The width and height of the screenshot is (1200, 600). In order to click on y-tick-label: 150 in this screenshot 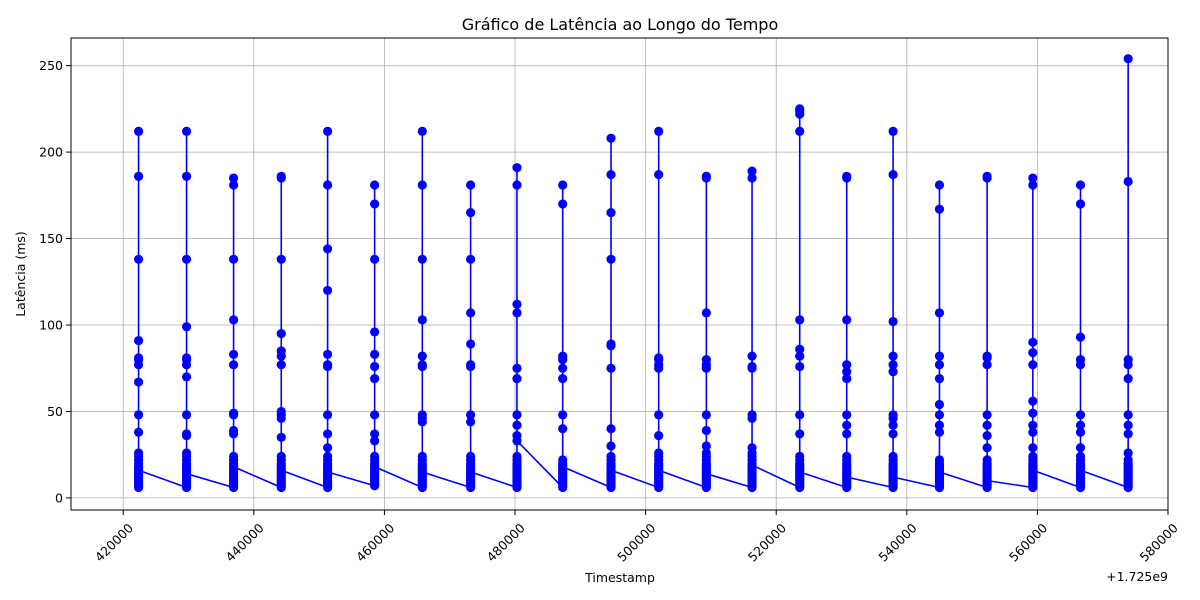, I will do `click(51, 238)`.